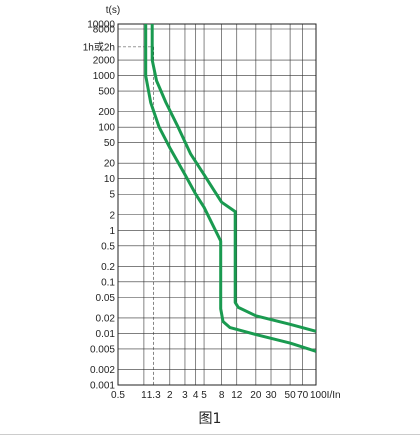  What do you see at coordinates (102, 370) in the screenshot?
I see `y-tick-label: 0.002` at bounding box center [102, 370].